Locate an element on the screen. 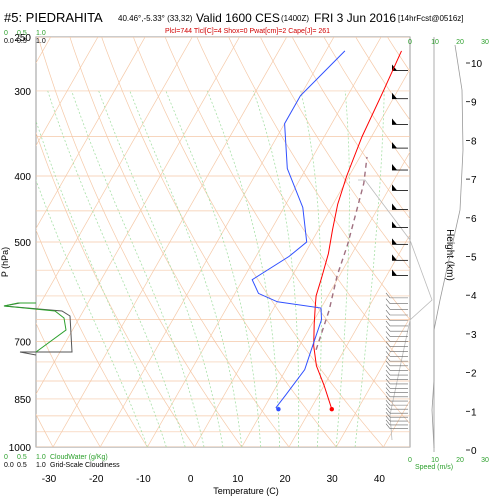  height-tick-label: 4 is located at coordinates (474, 296).